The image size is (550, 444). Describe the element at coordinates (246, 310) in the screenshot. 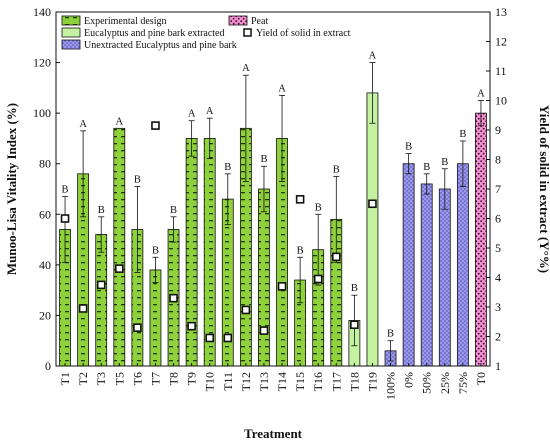

I see `yield-marker-T12` at that location.